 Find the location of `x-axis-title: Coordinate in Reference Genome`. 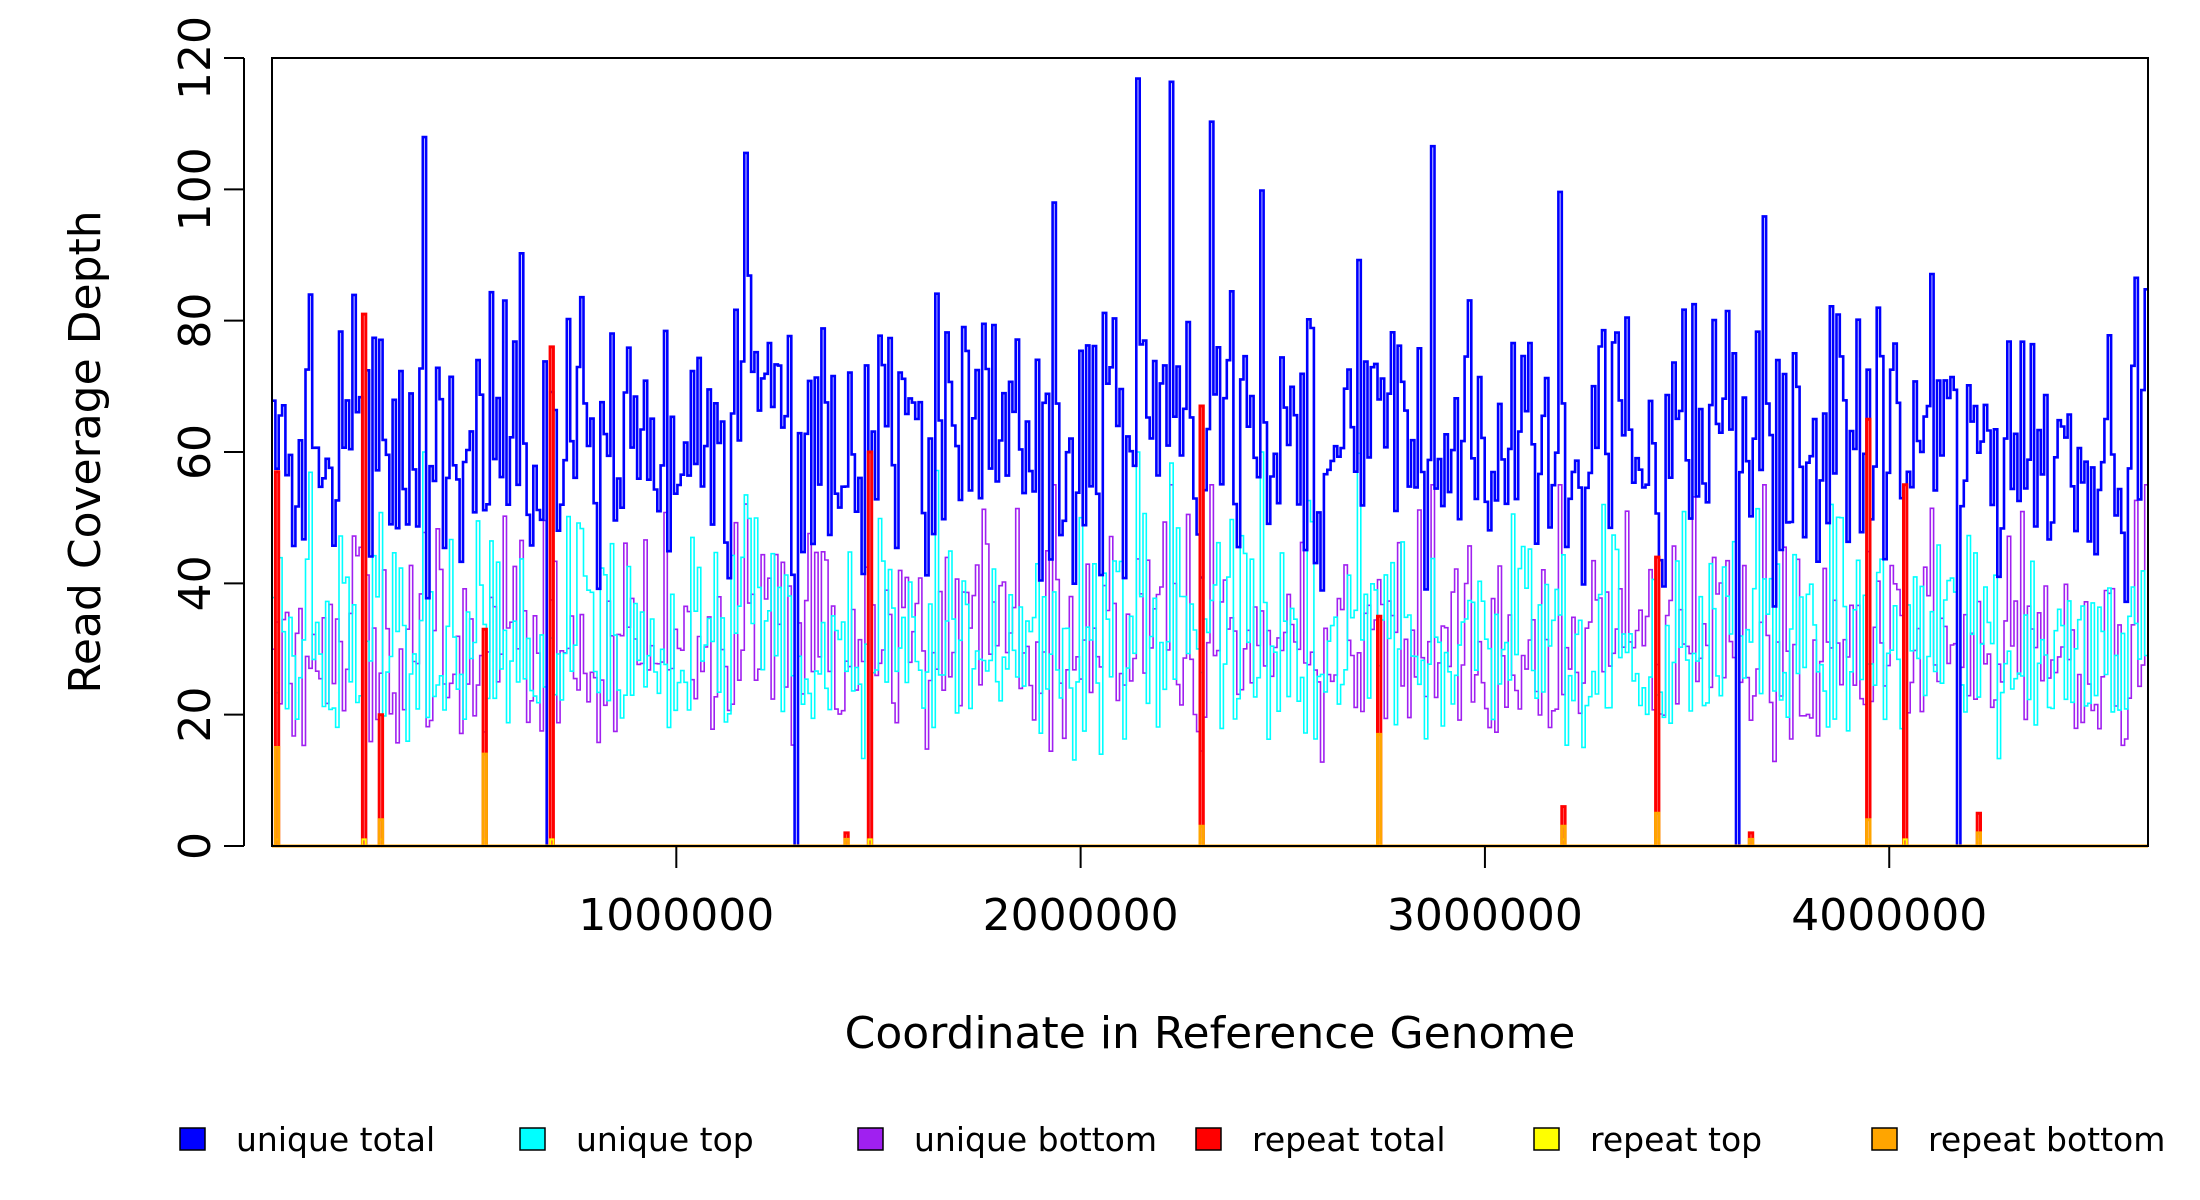

x-axis-title: Coordinate in Reference Genome is located at coordinates (1210, 1033).